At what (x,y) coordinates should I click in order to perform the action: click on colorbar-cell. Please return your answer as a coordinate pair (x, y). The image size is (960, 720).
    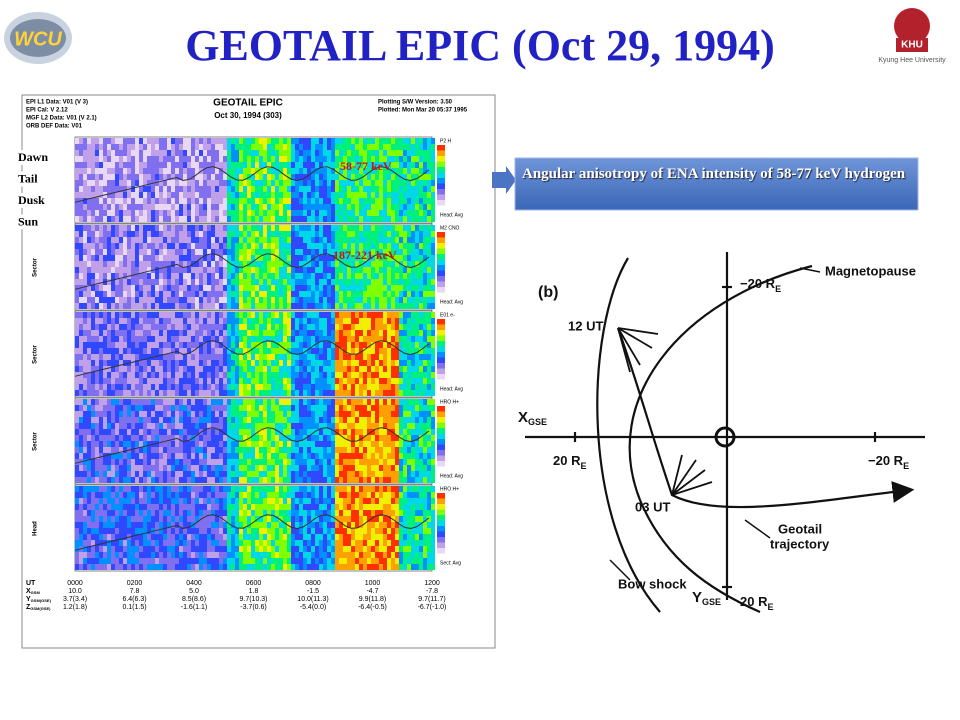
    Looking at the image, I should click on (441, 251).